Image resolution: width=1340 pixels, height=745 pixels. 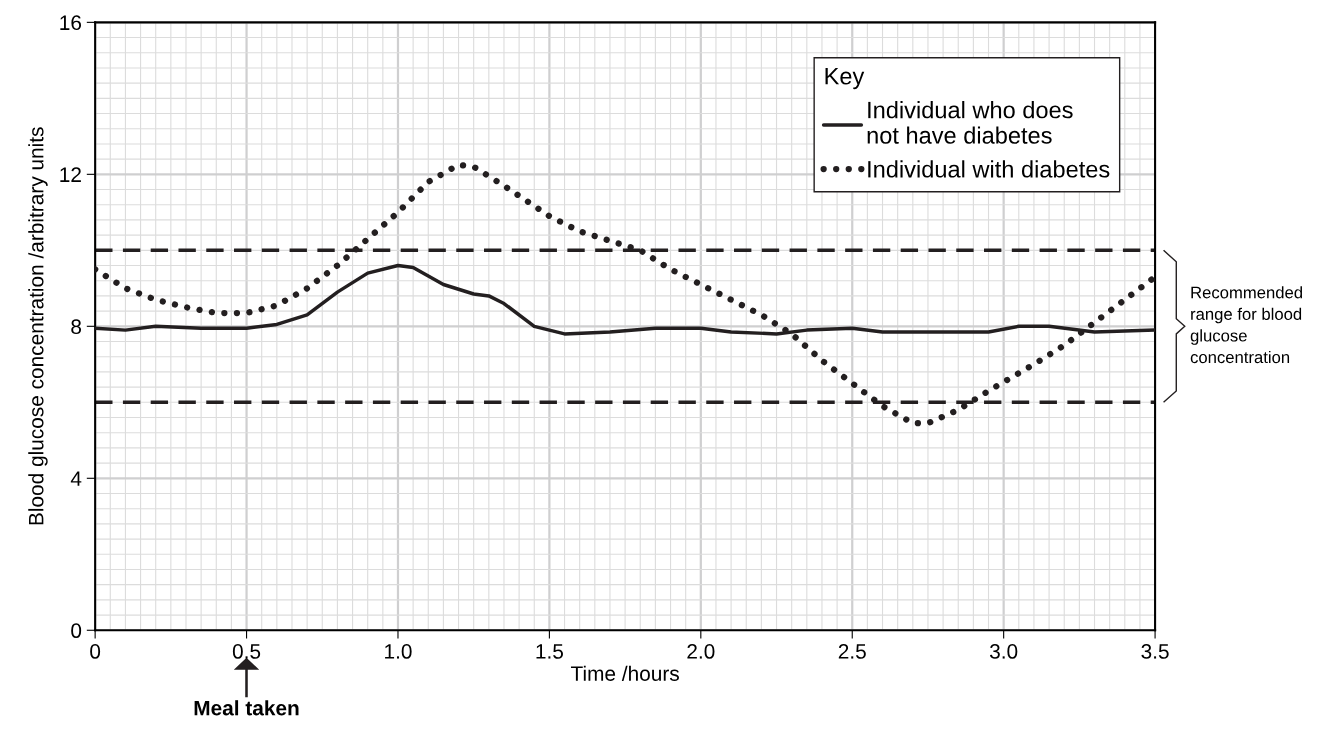 What do you see at coordinates (76, 327) in the screenshot?
I see `y-tick-label: 8` at bounding box center [76, 327].